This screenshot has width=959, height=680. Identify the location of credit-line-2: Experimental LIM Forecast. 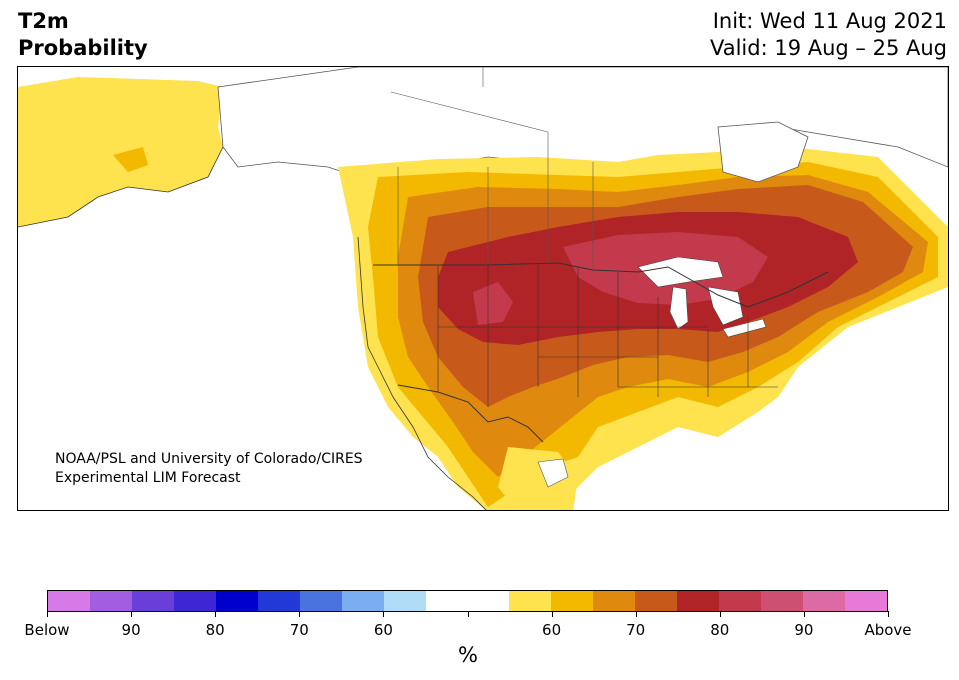
(148, 478).